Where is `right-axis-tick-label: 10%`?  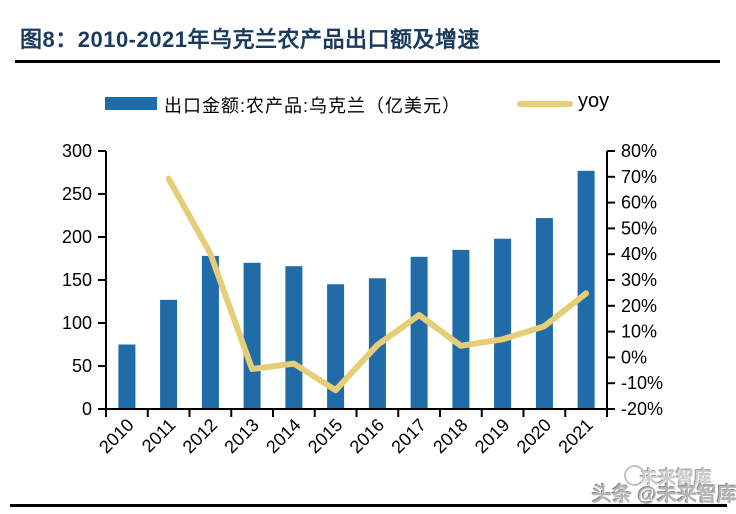 right-axis-tick-label: 10% is located at coordinates (639, 332).